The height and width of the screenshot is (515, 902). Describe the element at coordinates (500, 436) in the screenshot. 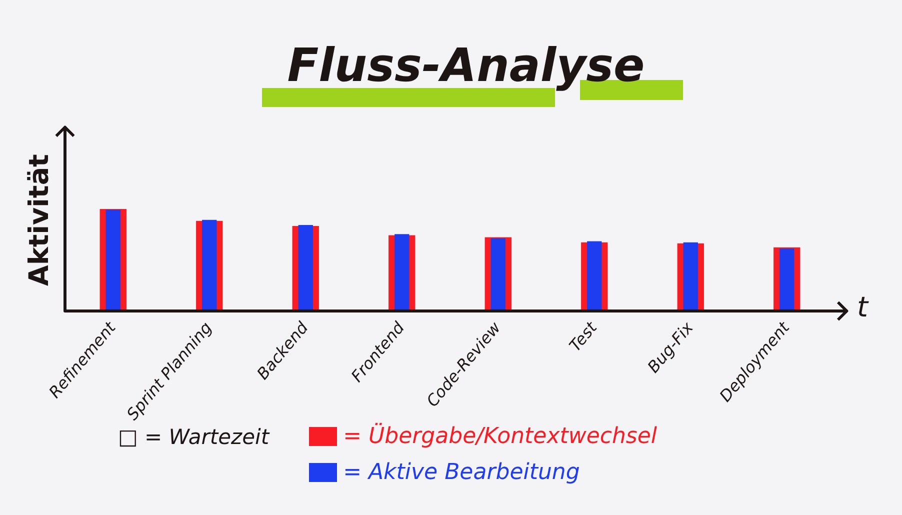

I see `legend-label: = Übergabe/Kontextwechsel` at that location.